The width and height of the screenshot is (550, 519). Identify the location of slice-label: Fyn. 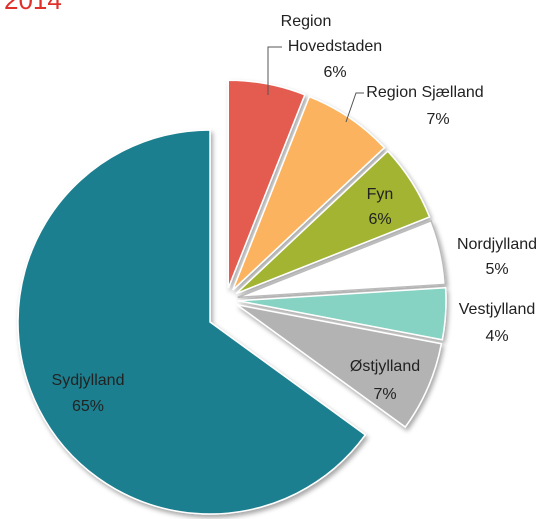
(380, 194).